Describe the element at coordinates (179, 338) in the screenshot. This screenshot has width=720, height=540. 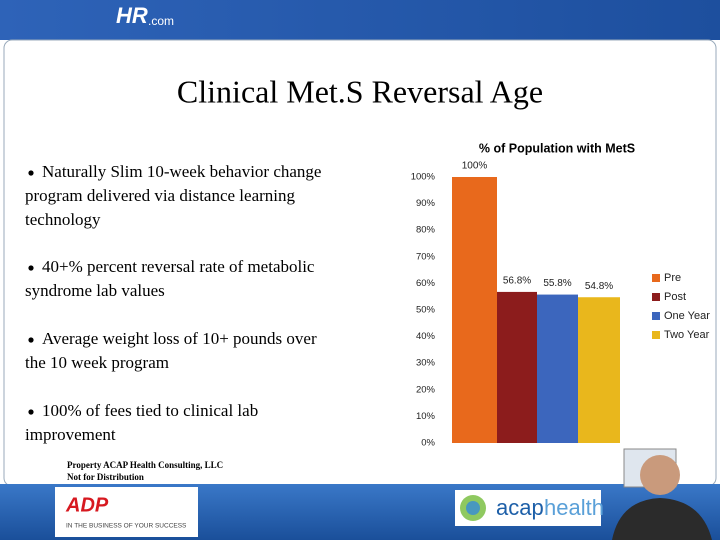
I see `bullet-text: Average weight loss of 10+ pounds over` at that location.